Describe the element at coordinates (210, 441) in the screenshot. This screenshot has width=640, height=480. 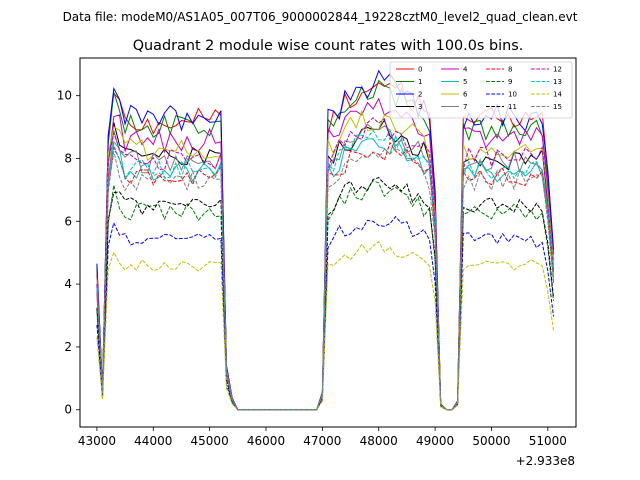
I see `x-tick-label: 45000` at that location.